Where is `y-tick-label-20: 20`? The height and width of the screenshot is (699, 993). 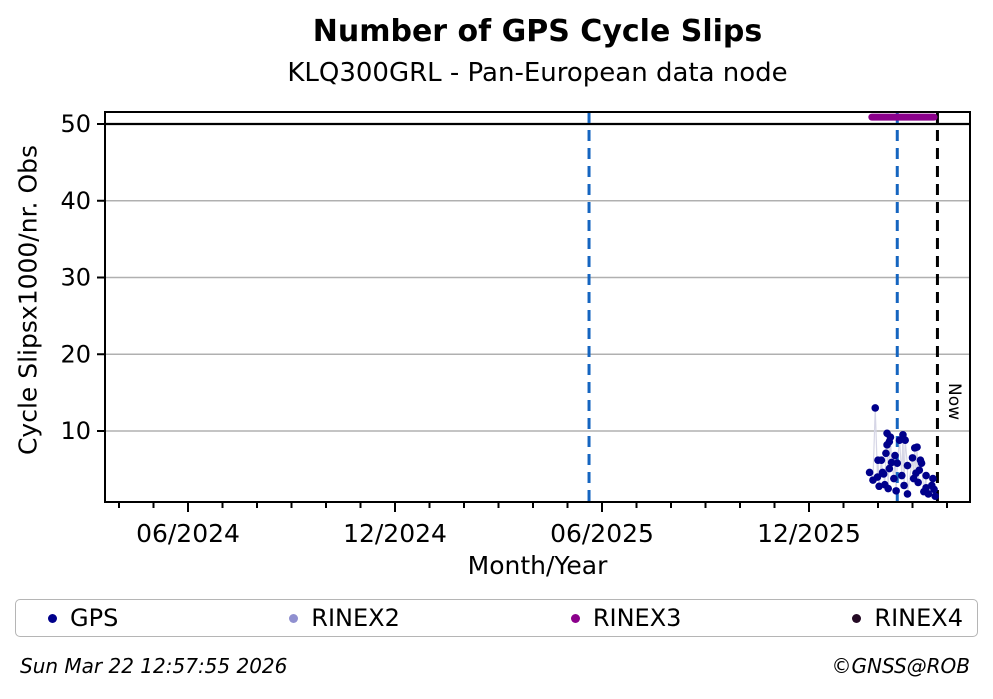
y-tick-label-20: 20 is located at coordinates (75, 354).